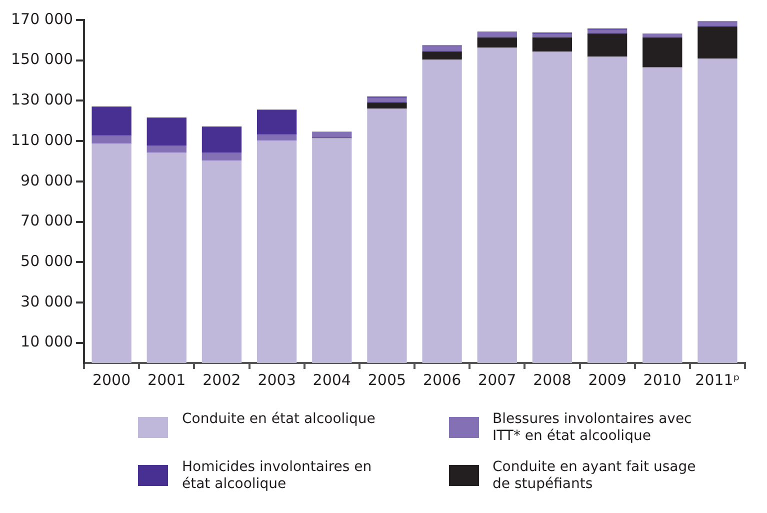 This screenshot has width=767, height=513. What do you see at coordinates (47, 341) in the screenshot?
I see `y-tick-label: 10 000` at bounding box center [47, 341].